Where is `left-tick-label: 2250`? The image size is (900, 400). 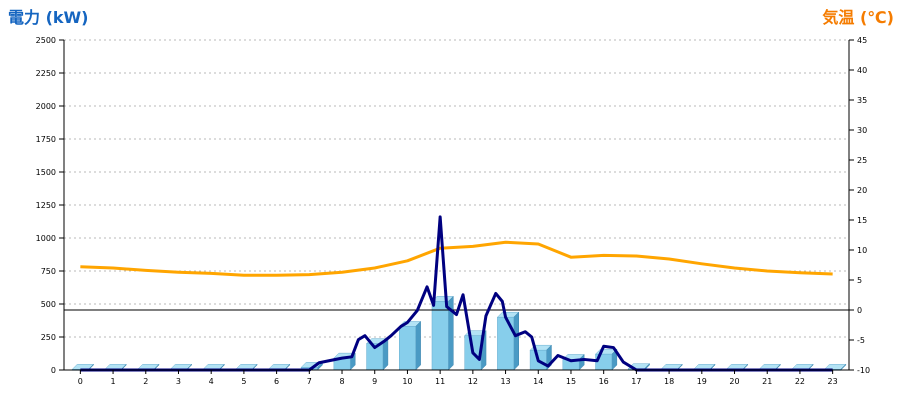
left-tick-label: 2250 is located at coordinates (46, 73).